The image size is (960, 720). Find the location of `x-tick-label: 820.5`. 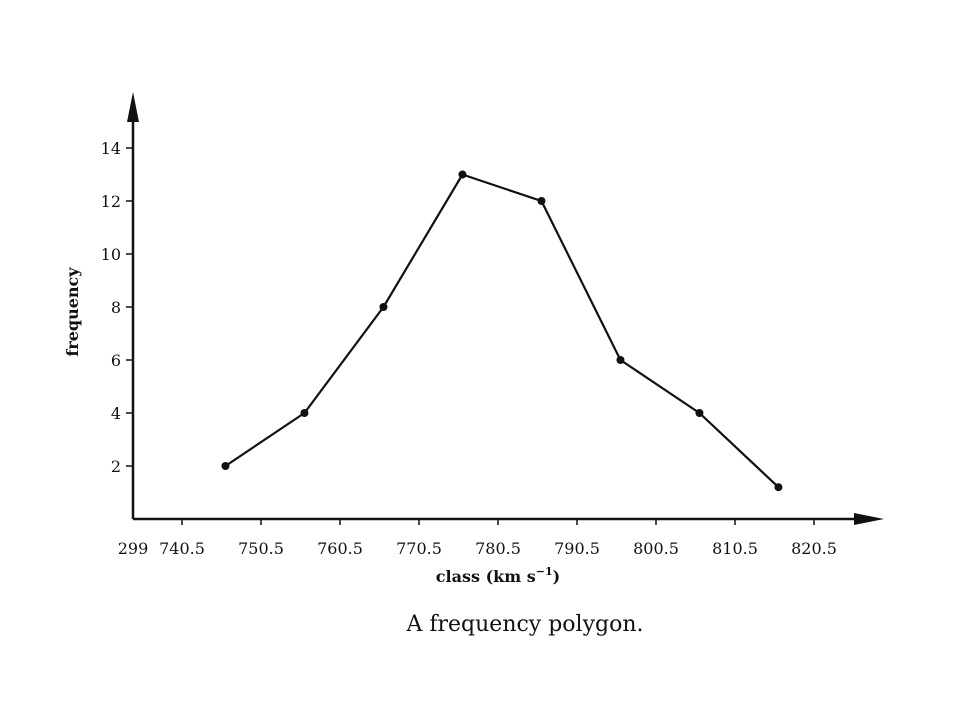

x-tick-label: 820.5 is located at coordinates (814, 548).